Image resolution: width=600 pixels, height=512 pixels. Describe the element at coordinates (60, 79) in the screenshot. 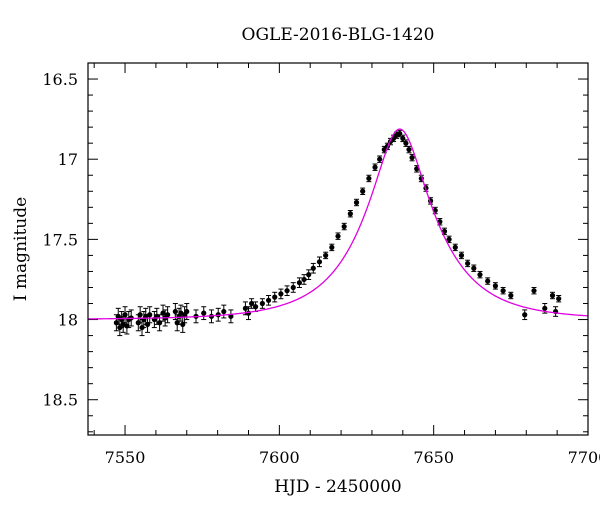

I see `y-tick-label: 16.5` at that location.